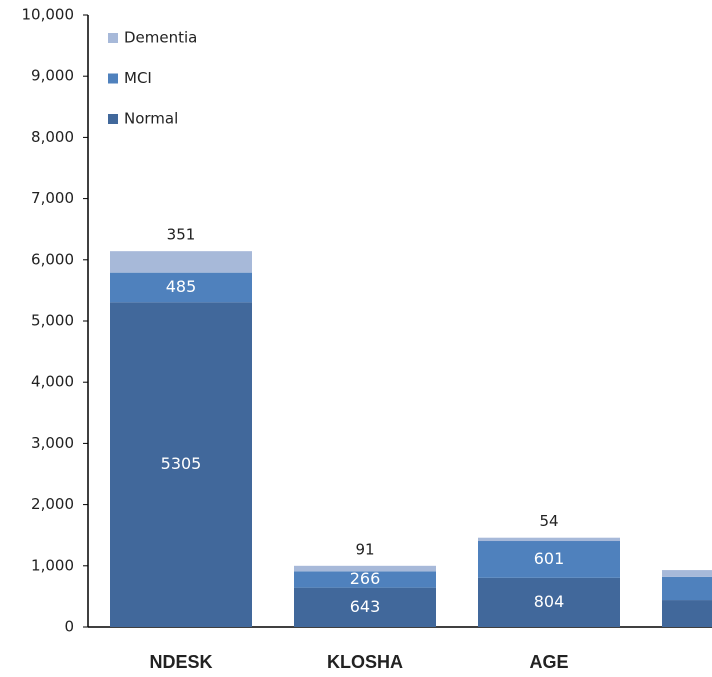 Image resolution: width=712 pixels, height=677 pixels. Describe the element at coordinates (181, 235) in the screenshot. I see `data-label: 351` at that location.